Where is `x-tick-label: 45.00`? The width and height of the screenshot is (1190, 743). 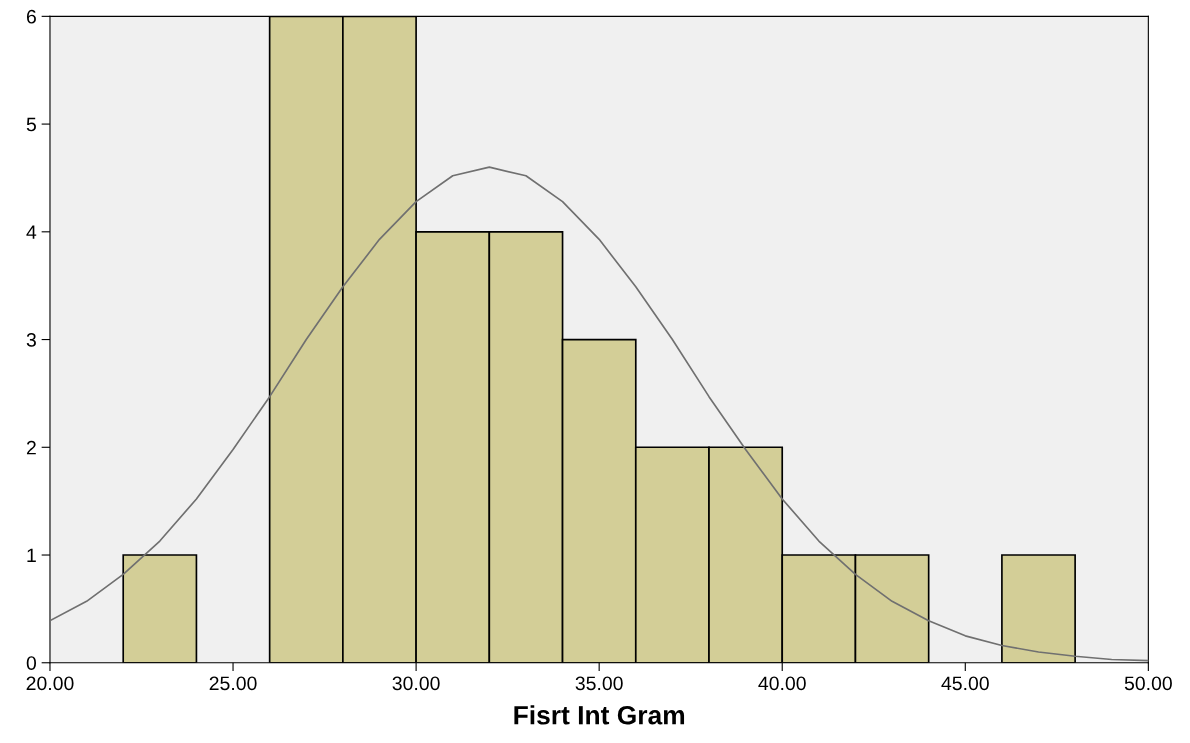 x-tick-label: 45.00 is located at coordinates (965, 683).